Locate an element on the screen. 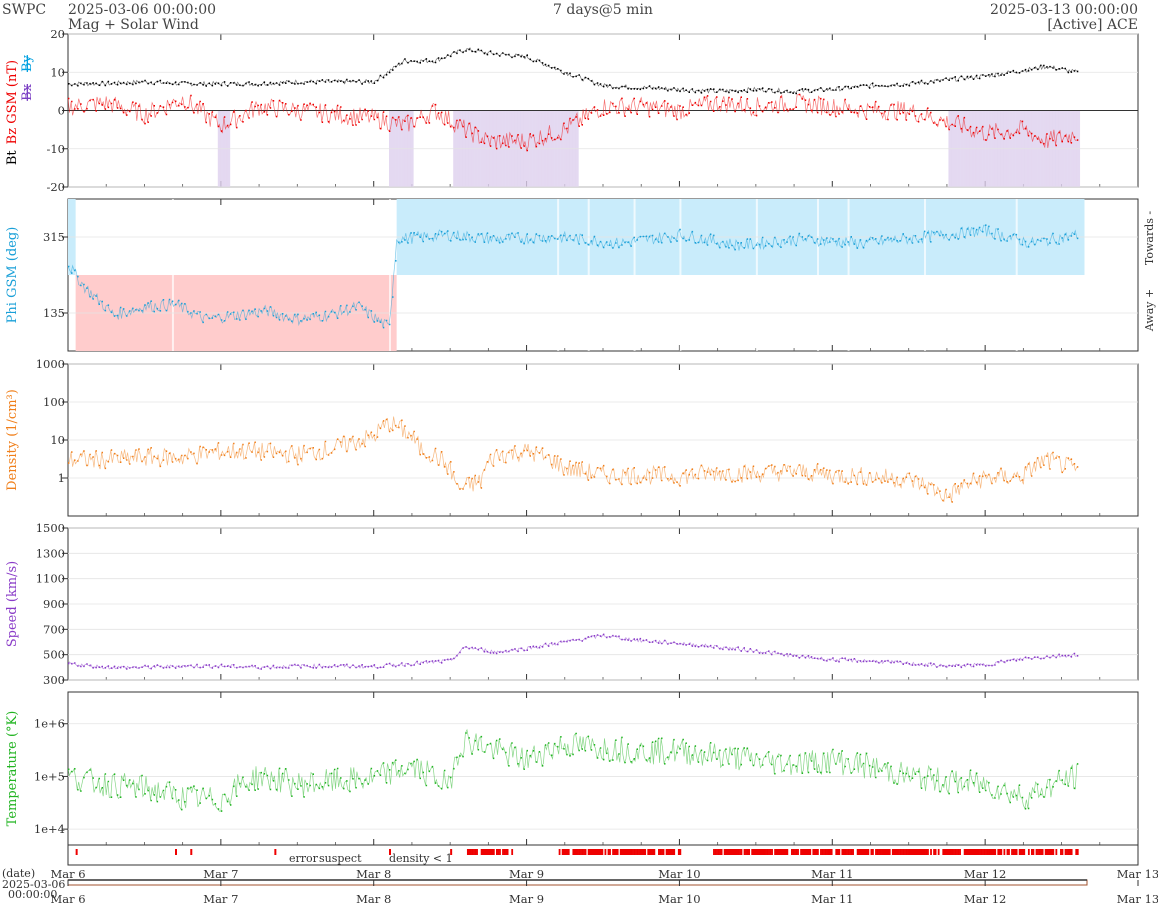  y-tick-label: 10 is located at coordinates (57, 440).